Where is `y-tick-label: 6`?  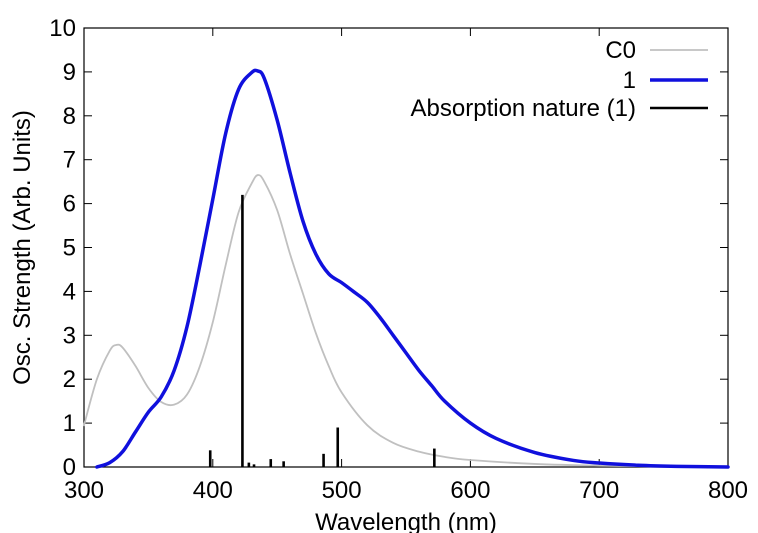
y-tick-label: 6 is located at coordinates (69, 204).